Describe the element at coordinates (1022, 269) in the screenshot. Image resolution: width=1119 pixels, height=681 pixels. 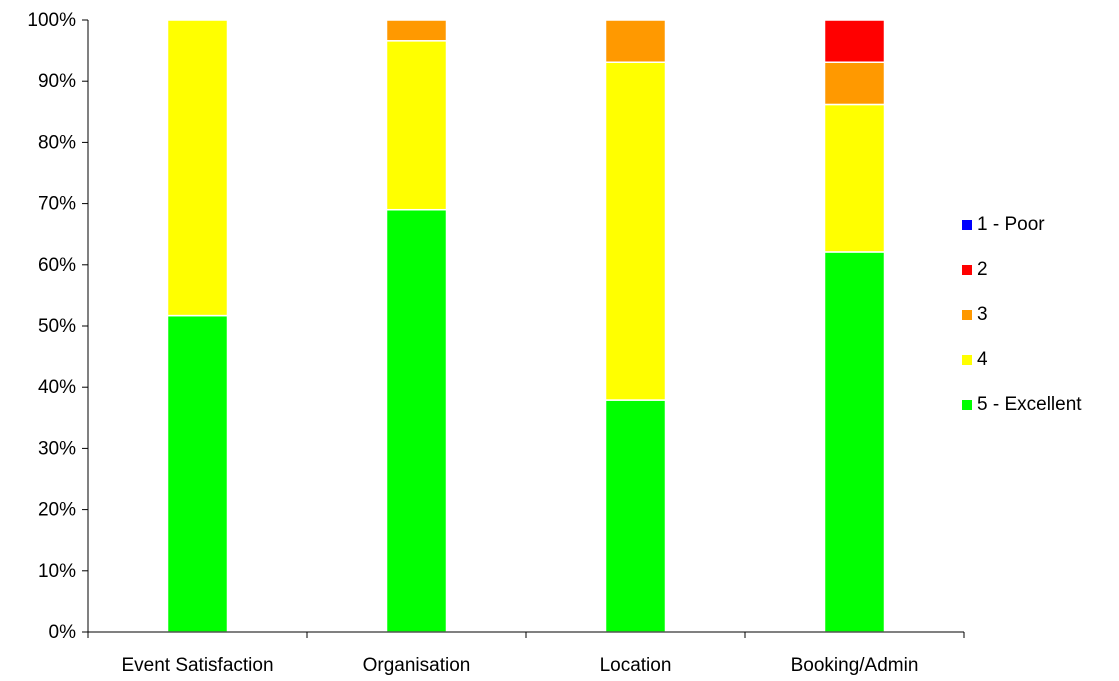
I see `legend-item: 2` at that location.